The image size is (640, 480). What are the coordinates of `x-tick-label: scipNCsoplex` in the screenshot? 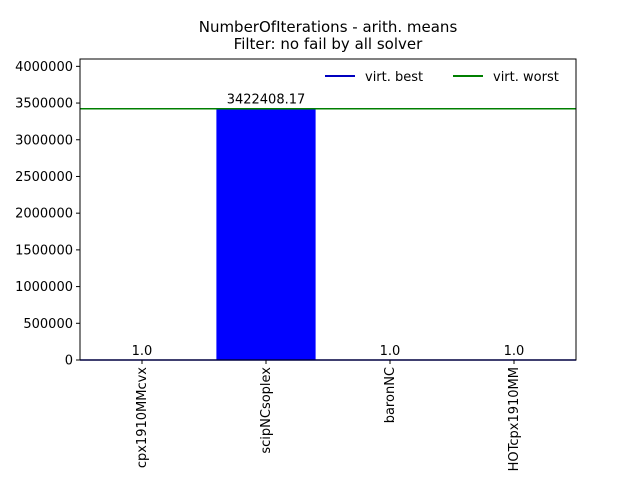 It's located at (266, 410).